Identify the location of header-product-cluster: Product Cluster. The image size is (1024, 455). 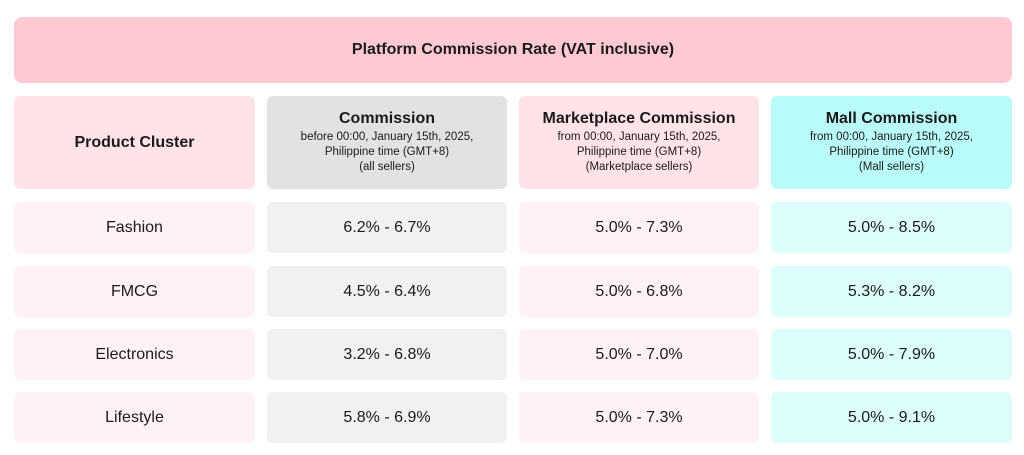
(134, 142).